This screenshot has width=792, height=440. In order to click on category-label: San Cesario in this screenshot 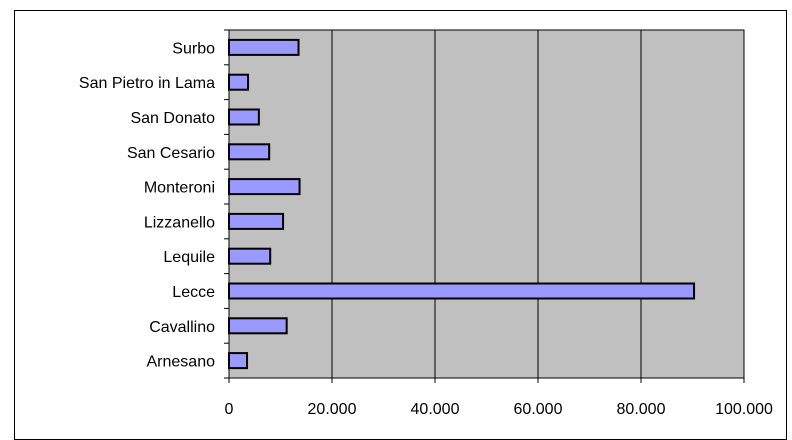, I will do `click(171, 153)`.